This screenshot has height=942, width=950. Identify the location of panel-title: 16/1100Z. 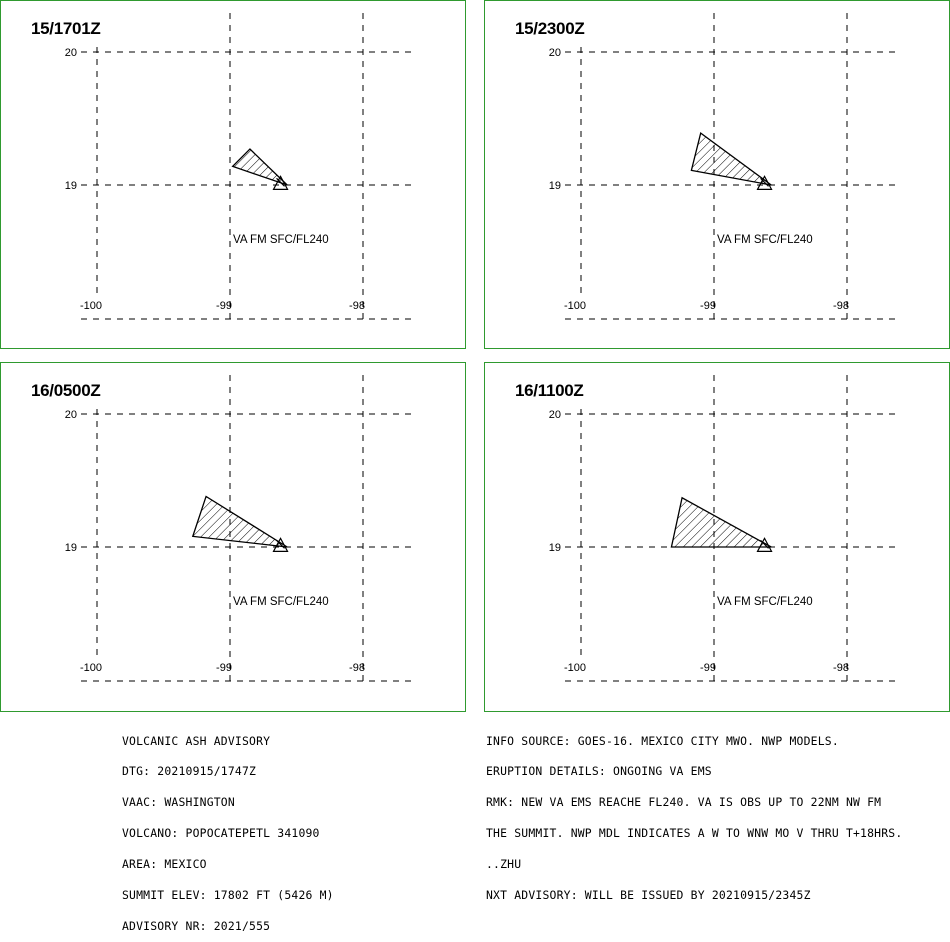
(549, 390).